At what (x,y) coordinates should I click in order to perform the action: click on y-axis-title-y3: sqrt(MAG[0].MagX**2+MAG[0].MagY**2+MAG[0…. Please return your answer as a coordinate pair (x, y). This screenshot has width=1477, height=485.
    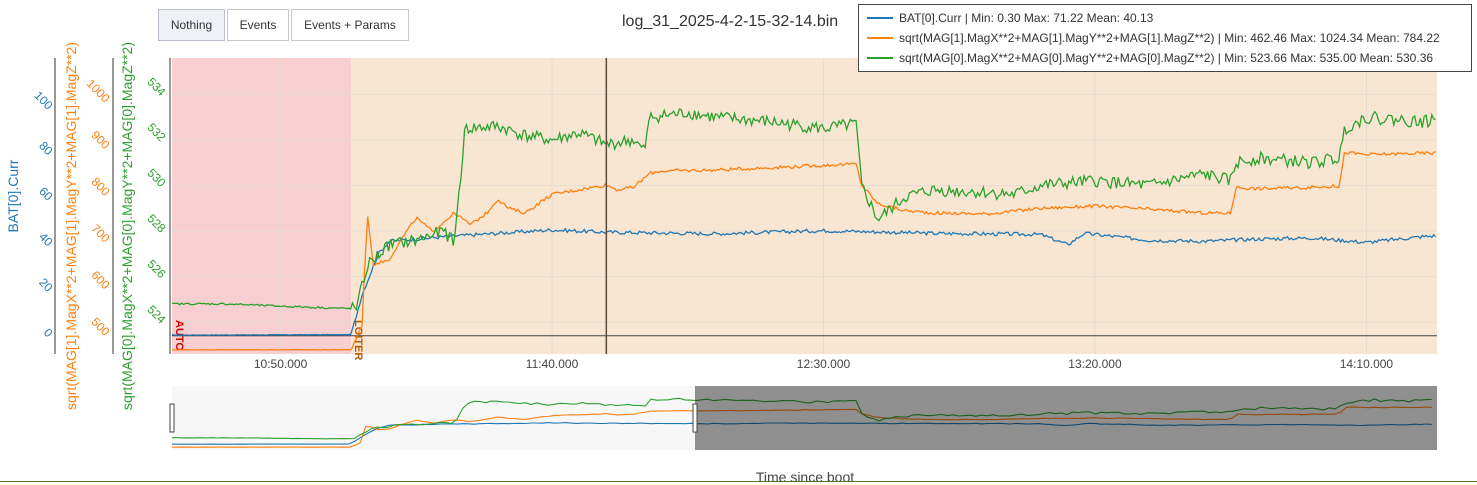
    Looking at the image, I should click on (127, 226).